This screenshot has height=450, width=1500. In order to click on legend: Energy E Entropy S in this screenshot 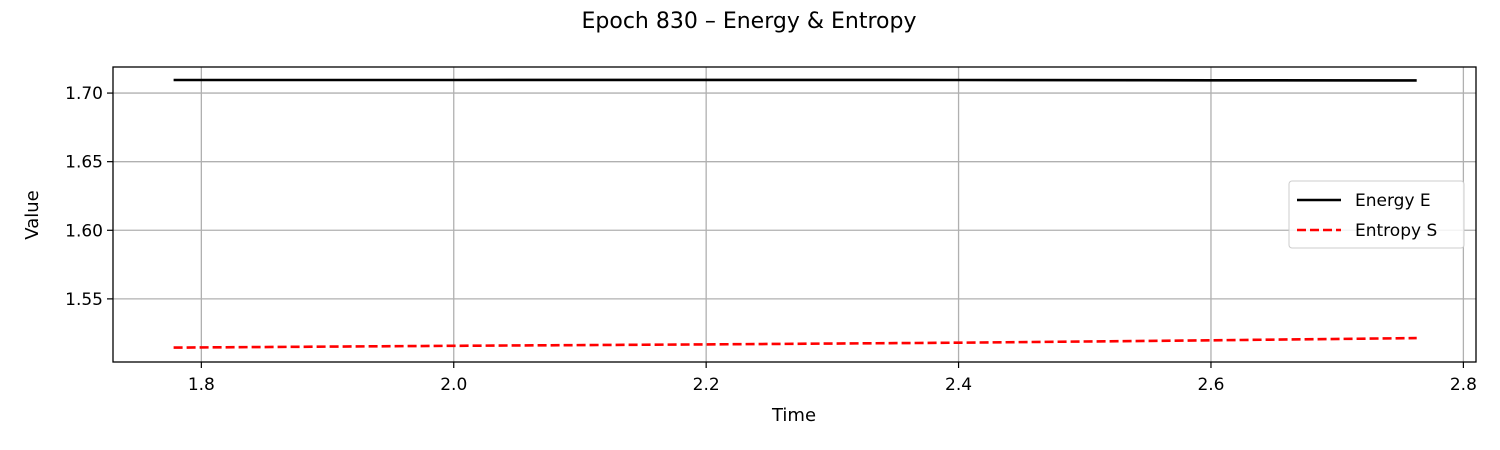, I will do `click(1376, 214)`.